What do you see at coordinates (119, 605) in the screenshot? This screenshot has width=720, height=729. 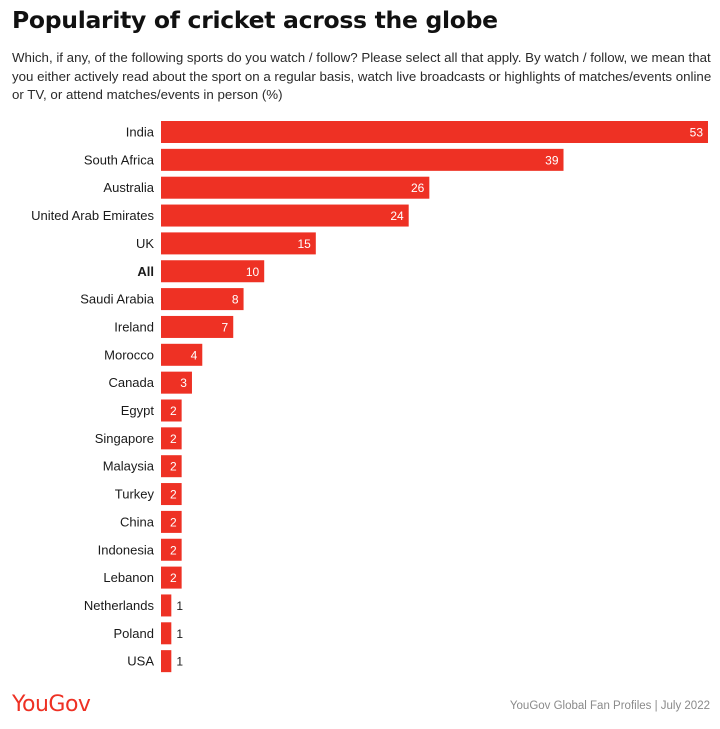 I see `category-label-netherlands: Netherlands` at bounding box center [119, 605].